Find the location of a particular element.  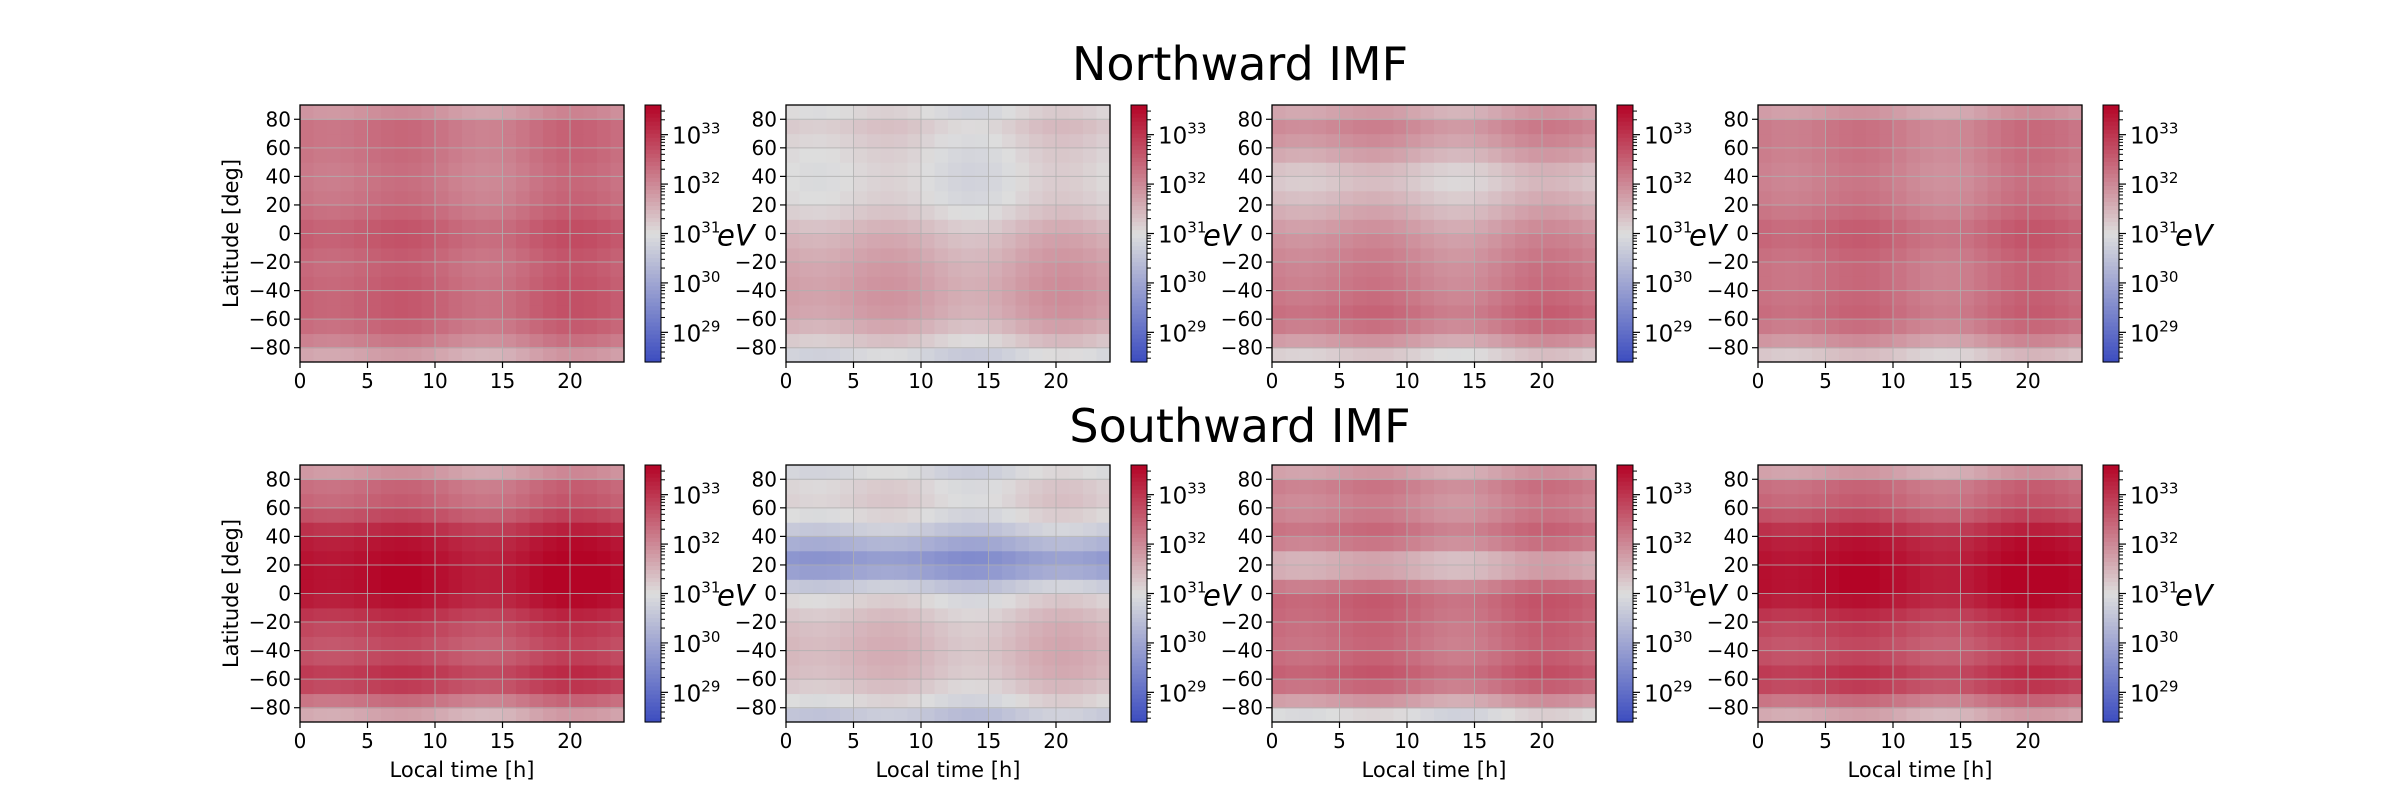

x-tick-label: 0 is located at coordinates (1272, 381).